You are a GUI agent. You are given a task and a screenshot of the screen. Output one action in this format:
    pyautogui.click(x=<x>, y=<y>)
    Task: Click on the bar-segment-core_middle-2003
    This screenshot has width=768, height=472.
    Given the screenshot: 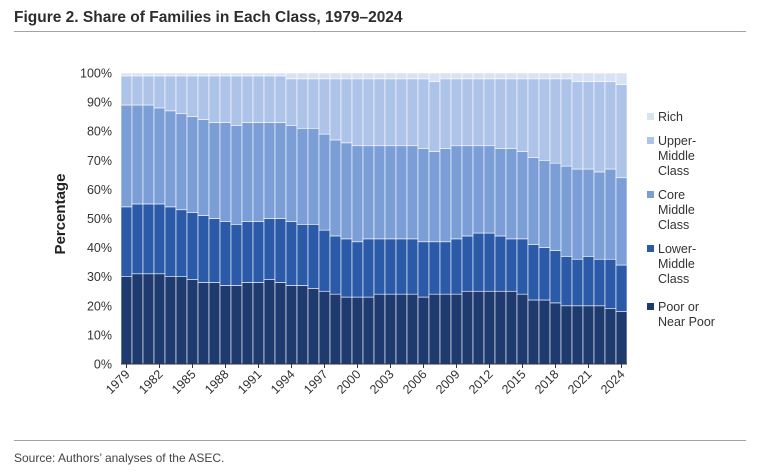 What is the action you would take?
    pyautogui.click(x=390, y=192)
    